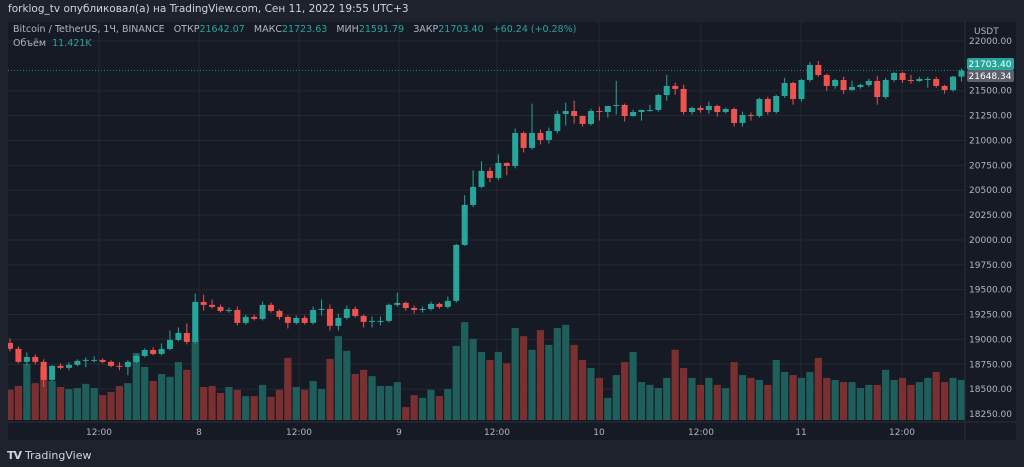  What do you see at coordinates (990, 231) in the screenshot?
I see `price-axis` at bounding box center [990, 231].